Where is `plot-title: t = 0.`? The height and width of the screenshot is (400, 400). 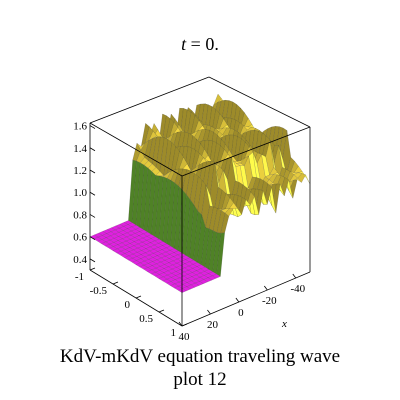
plot-title: t = 0. is located at coordinates (200, 44).